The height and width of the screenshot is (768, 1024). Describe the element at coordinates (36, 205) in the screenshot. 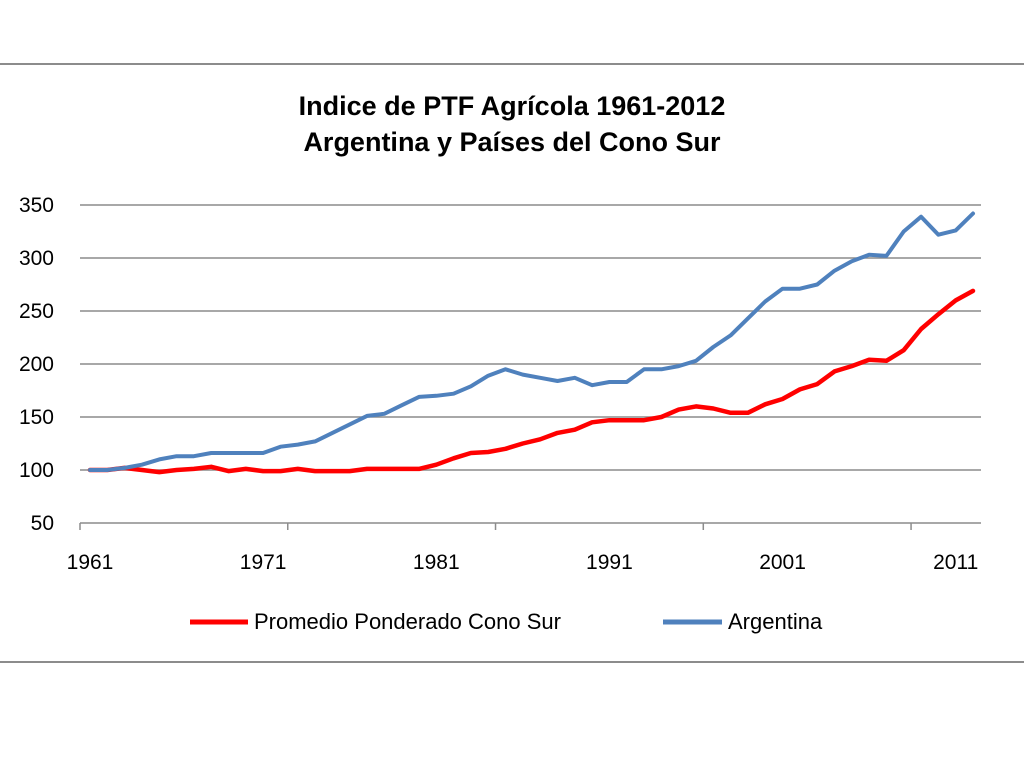

I see `y-tick-label-350: 350` at that location.